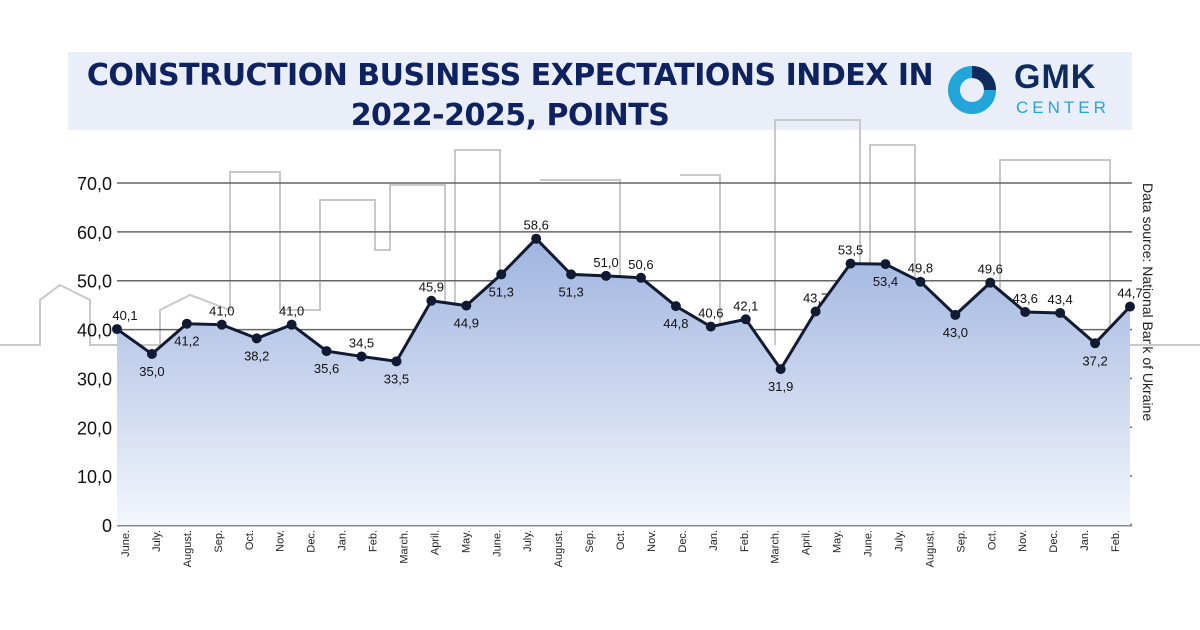 This screenshot has width=1200, height=630. I want to click on data-label: 34,5, so click(361, 342).